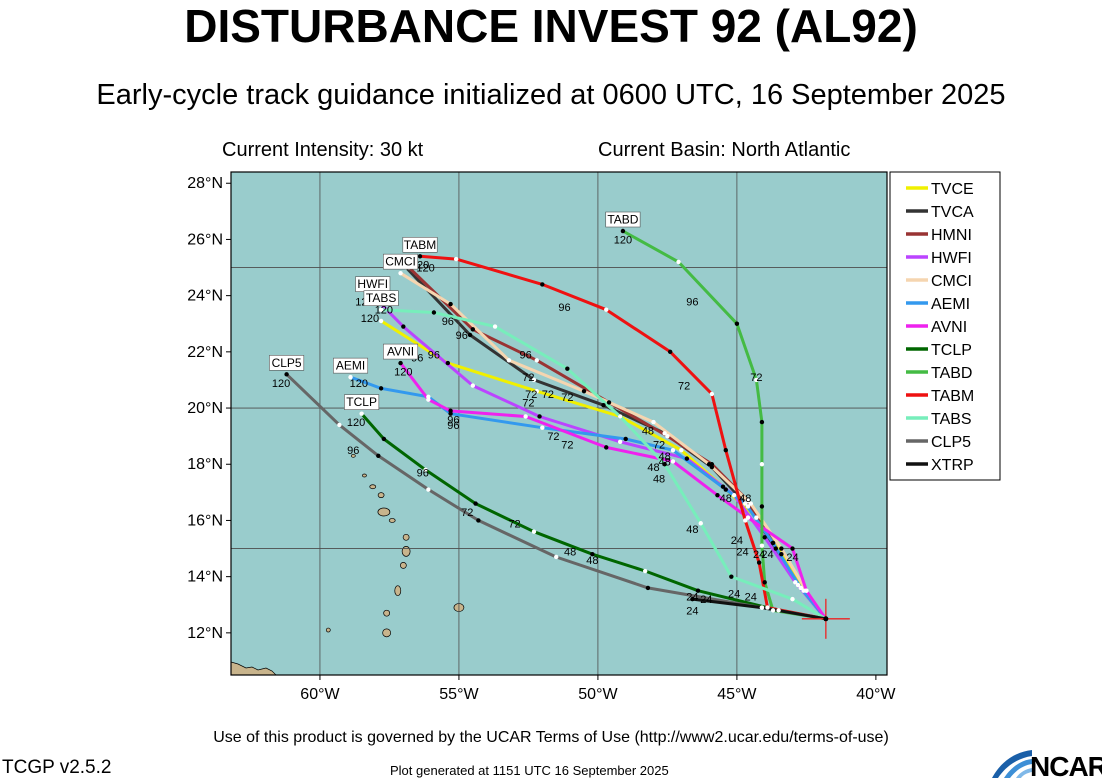  What do you see at coordinates (949, 327) in the screenshot?
I see `legend-label: AVNI` at bounding box center [949, 327].